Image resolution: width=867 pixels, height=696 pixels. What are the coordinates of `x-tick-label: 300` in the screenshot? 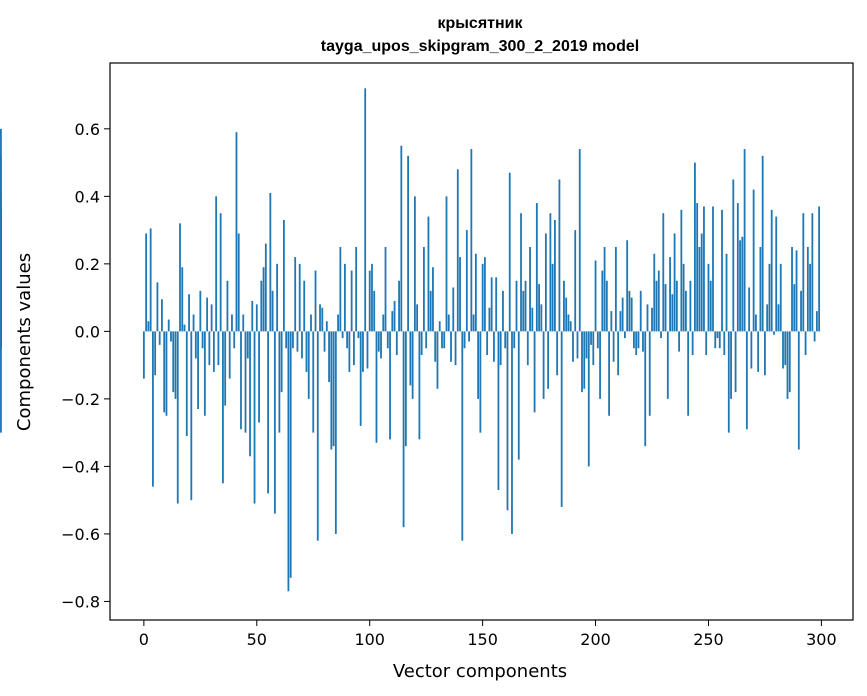 It's located at (821, 639).